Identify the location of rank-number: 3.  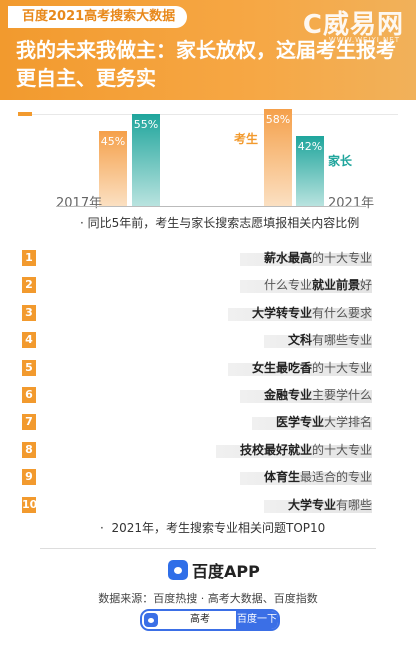
(29, 312).